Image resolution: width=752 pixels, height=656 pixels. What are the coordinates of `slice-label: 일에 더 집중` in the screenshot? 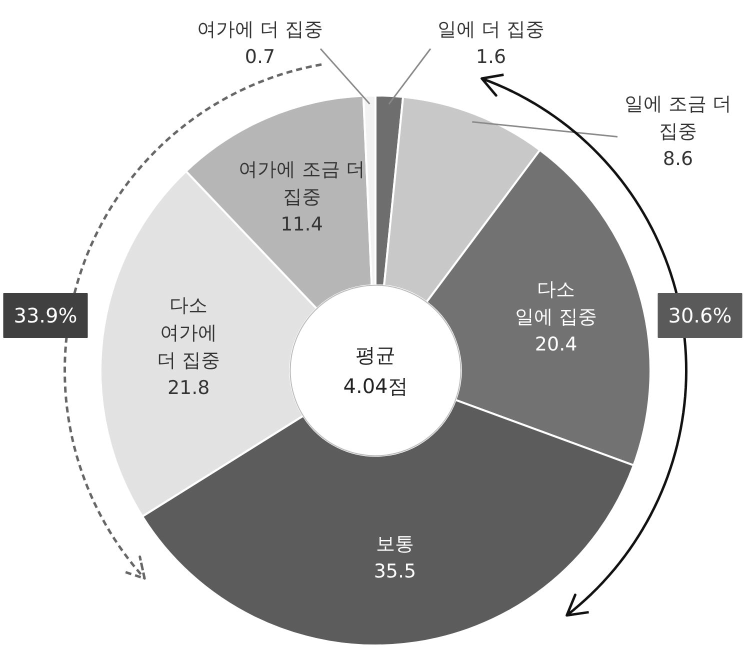 It's located at (491, 29).